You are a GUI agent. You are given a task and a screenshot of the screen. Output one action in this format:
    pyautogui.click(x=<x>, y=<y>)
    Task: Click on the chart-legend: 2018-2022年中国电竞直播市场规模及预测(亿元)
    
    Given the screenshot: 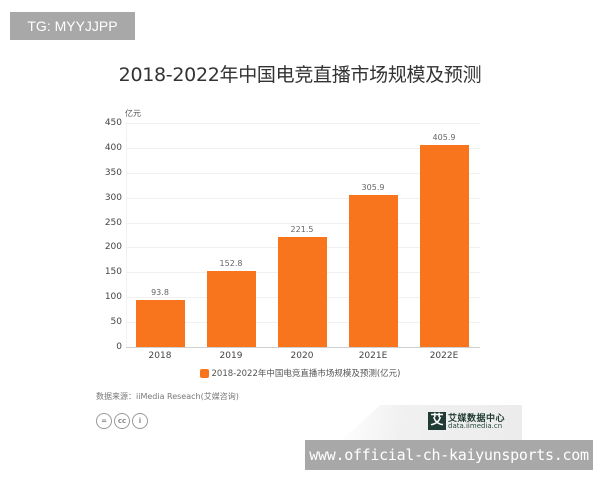 What is the action you would take?
    pyautogui.click(x=300, y=373)
    